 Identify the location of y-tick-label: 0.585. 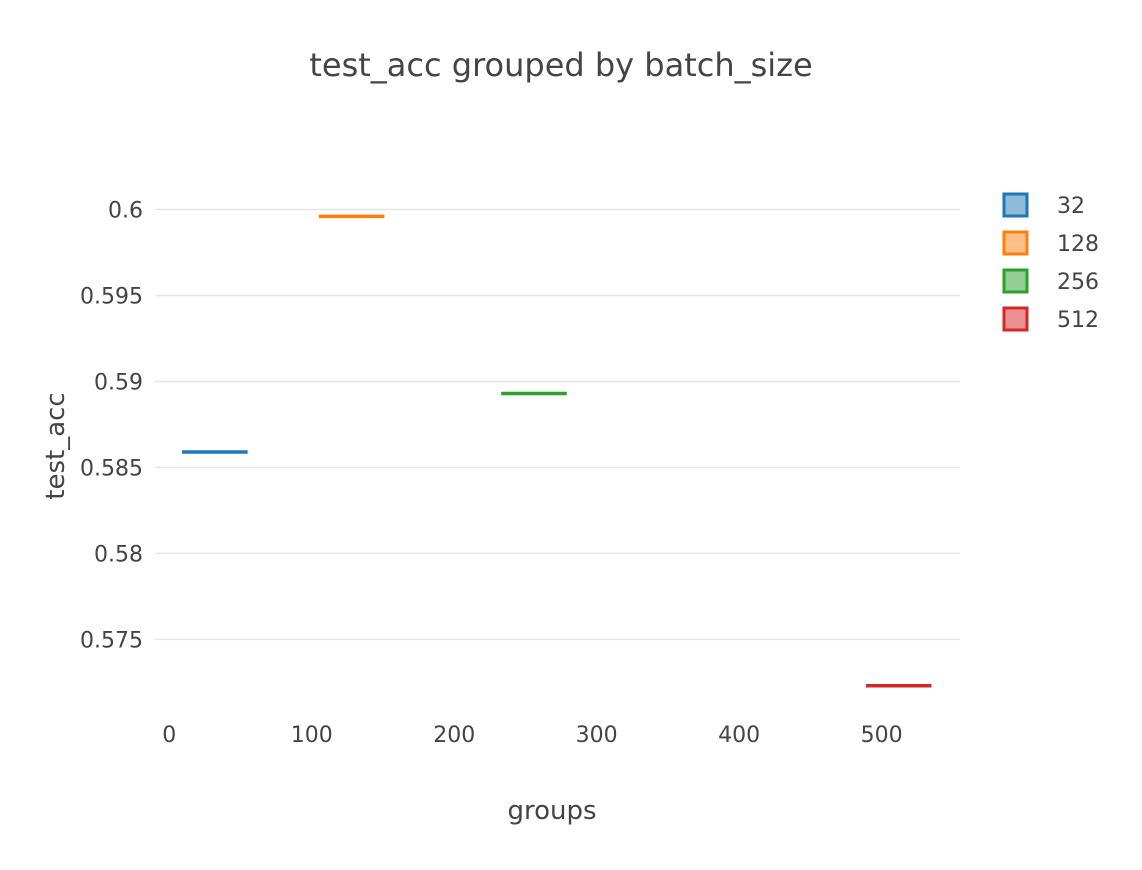
(111, 468).